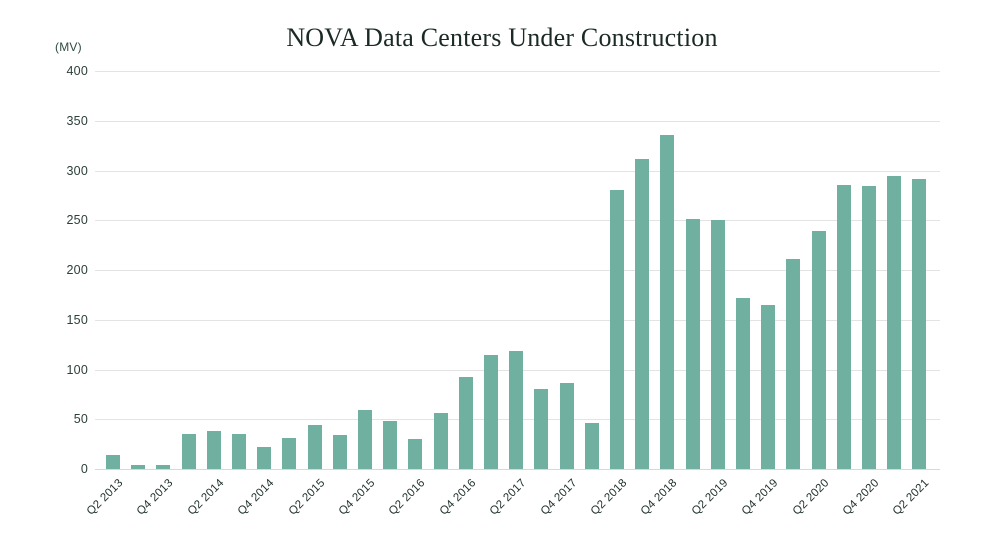 The height and width of the screenshot is (540, 1004). I want to click on x-axis-tick-label: Q2 2013, so click(105, 497).